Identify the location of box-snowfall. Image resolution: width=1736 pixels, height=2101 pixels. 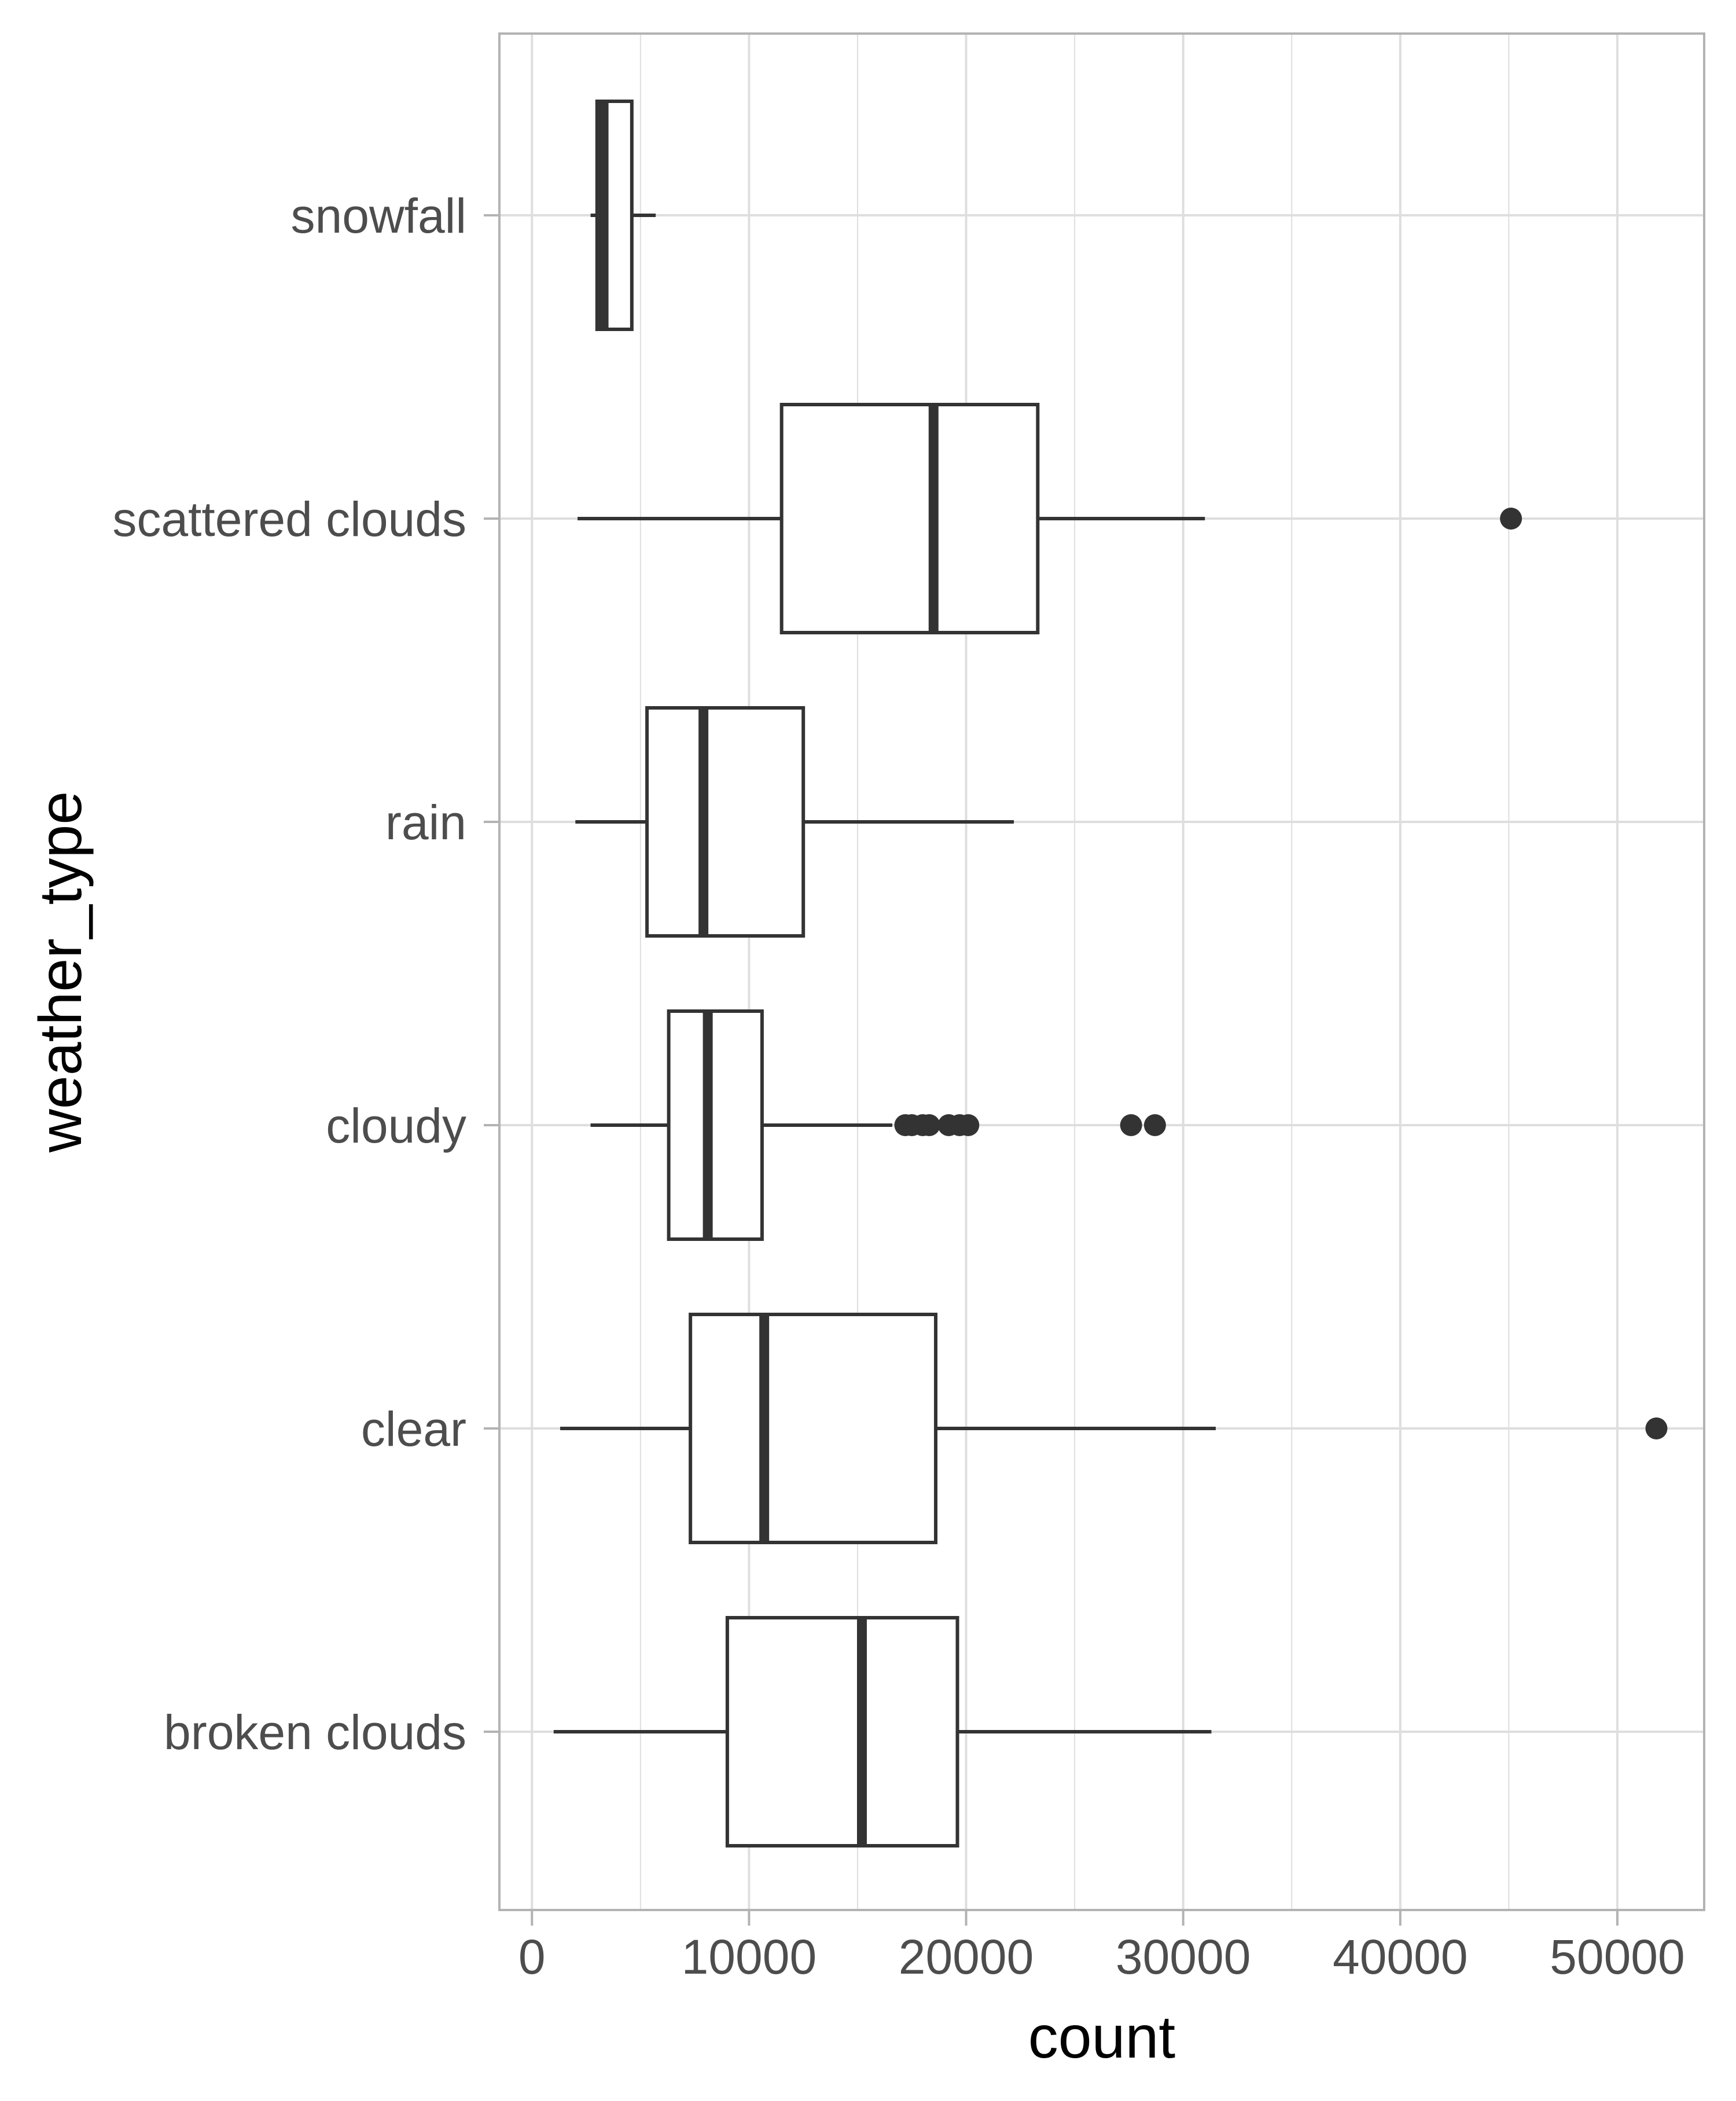
(623, 215).